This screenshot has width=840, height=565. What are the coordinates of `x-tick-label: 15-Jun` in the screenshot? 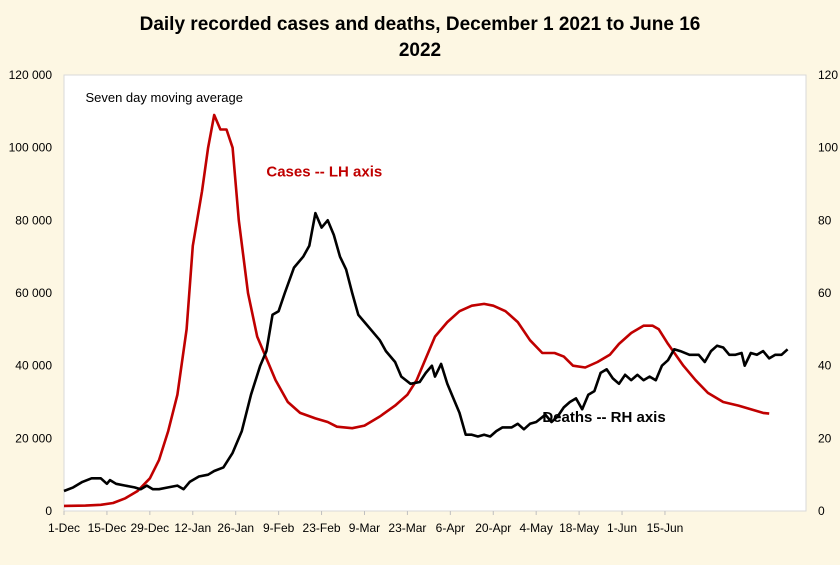 It's located at (665, 528).